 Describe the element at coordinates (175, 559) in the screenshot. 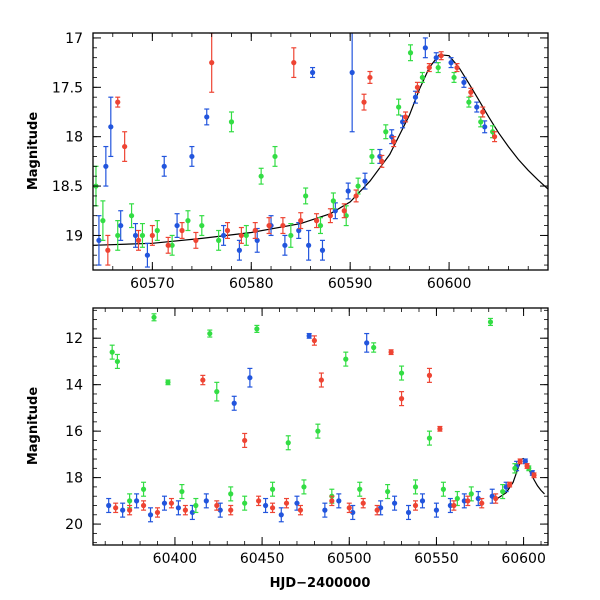

I see `x-tick-label: 60400` at that location.